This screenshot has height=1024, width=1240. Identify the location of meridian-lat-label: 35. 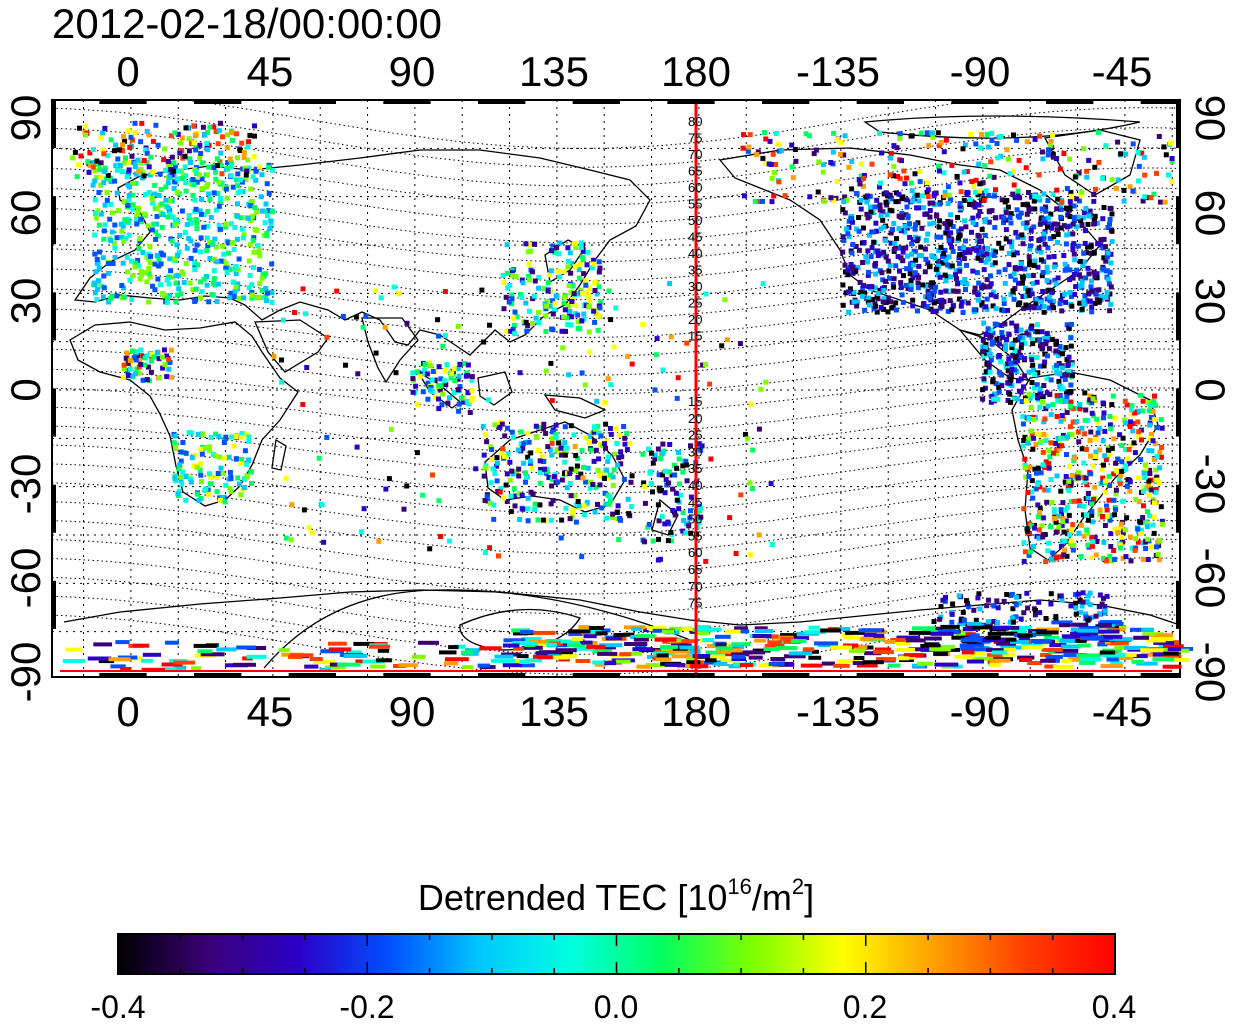
(695, 468).